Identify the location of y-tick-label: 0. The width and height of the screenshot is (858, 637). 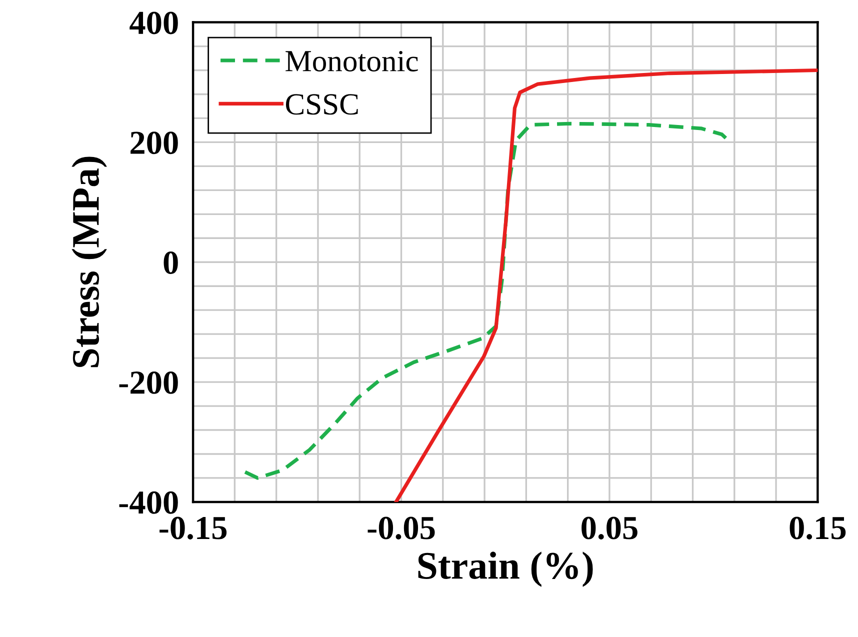
(171, 263).